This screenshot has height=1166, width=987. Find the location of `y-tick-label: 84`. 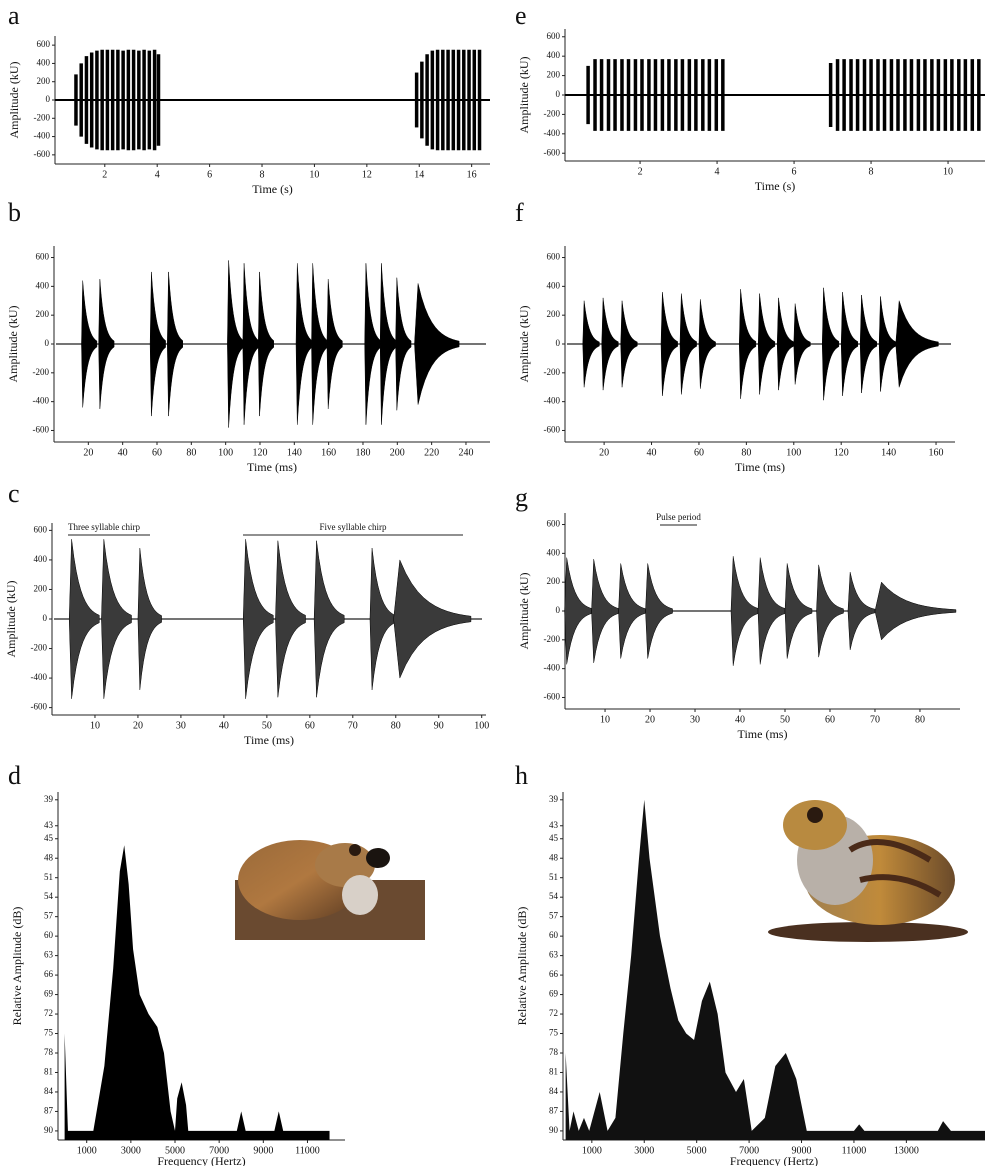

y-tick-label: 84 is located at coordinates (554, 1091).